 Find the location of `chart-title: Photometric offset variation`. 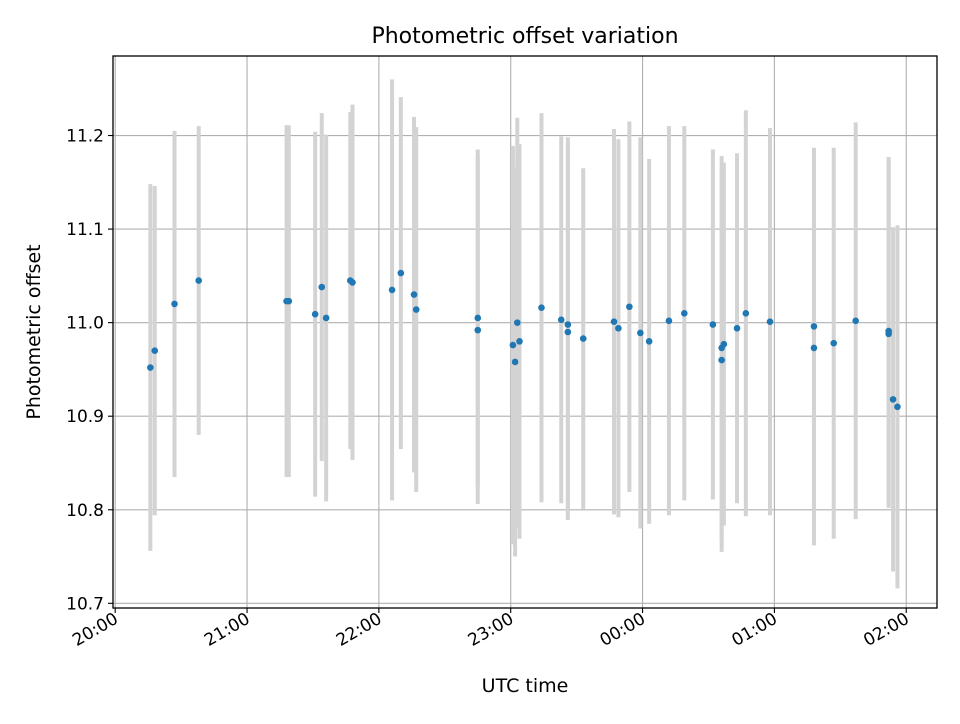

chart-title: Photometric offset variation is located at coordinates (524, 36).